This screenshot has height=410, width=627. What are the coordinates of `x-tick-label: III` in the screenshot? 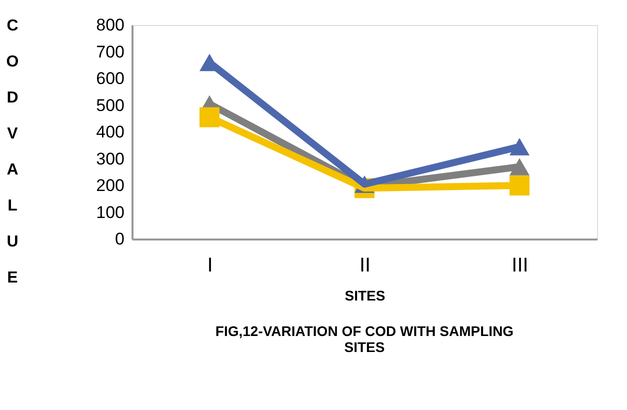 It's located at (520, 265).